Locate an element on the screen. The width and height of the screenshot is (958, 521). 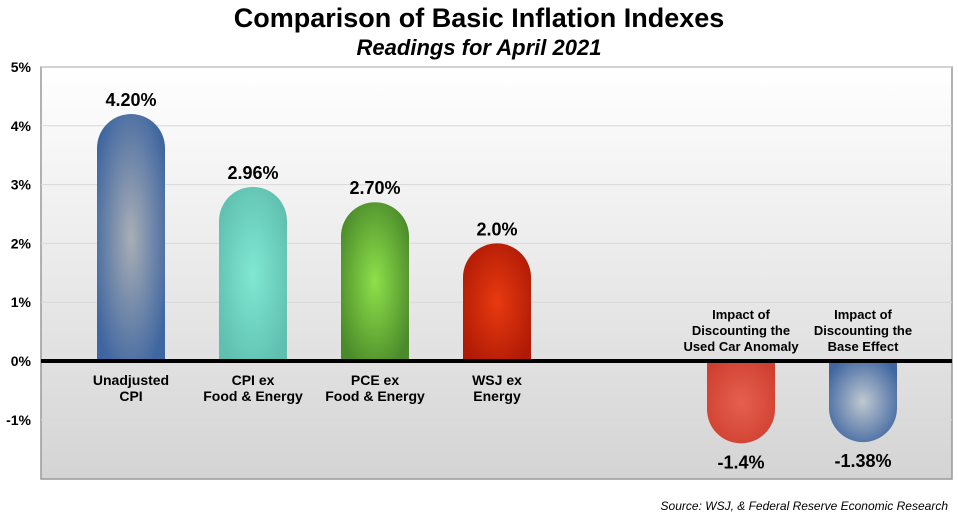
chart-subtitle: Readings for April 2021 is located at coordinates (479, 47).